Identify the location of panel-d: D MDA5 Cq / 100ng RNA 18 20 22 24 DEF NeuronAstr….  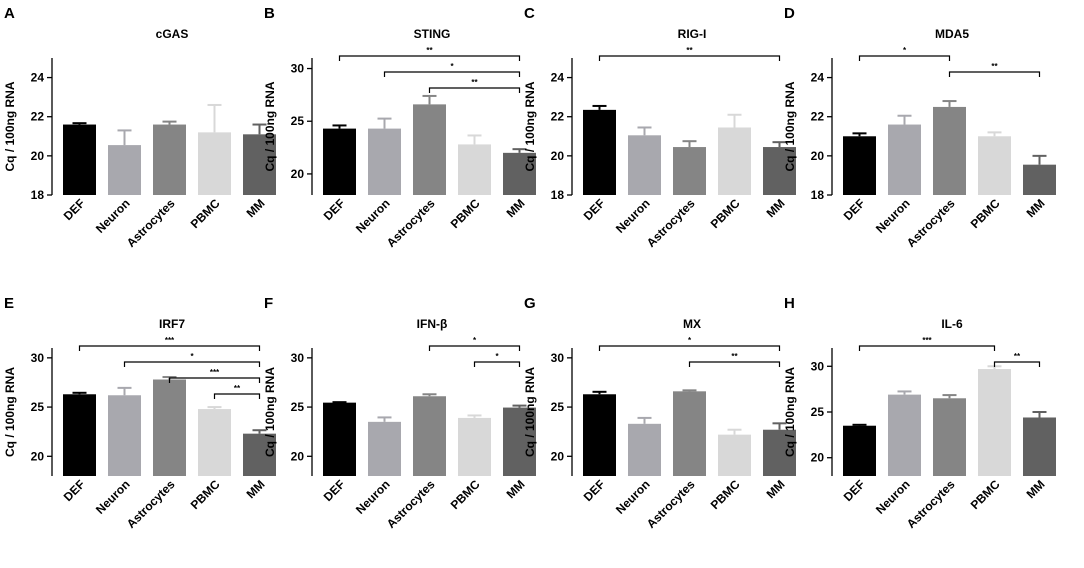
(919, 127).